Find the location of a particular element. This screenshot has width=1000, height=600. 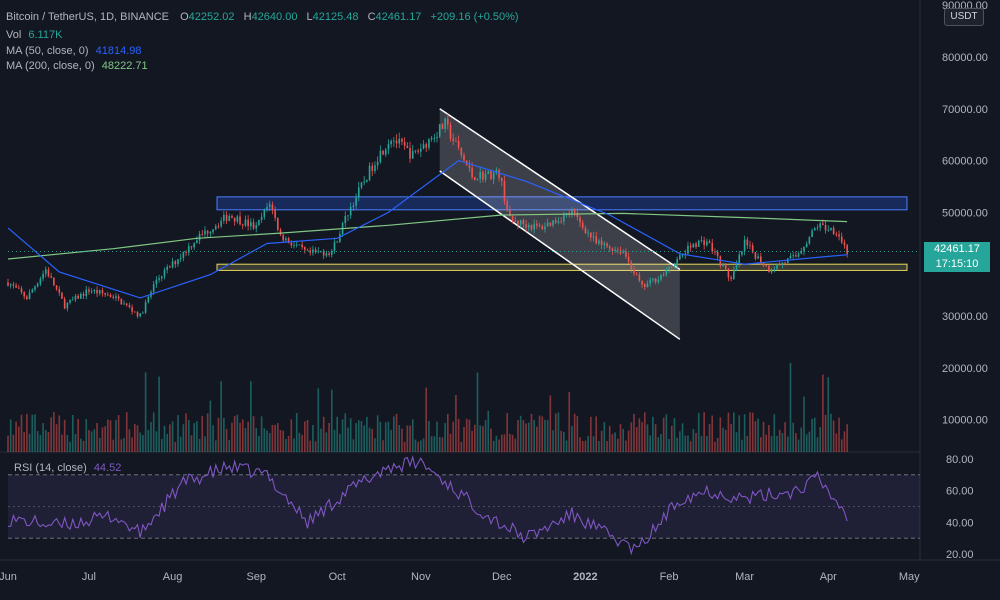

last-price-tag: 42461.17 17:15:10 is located at coordinates (957, 257).